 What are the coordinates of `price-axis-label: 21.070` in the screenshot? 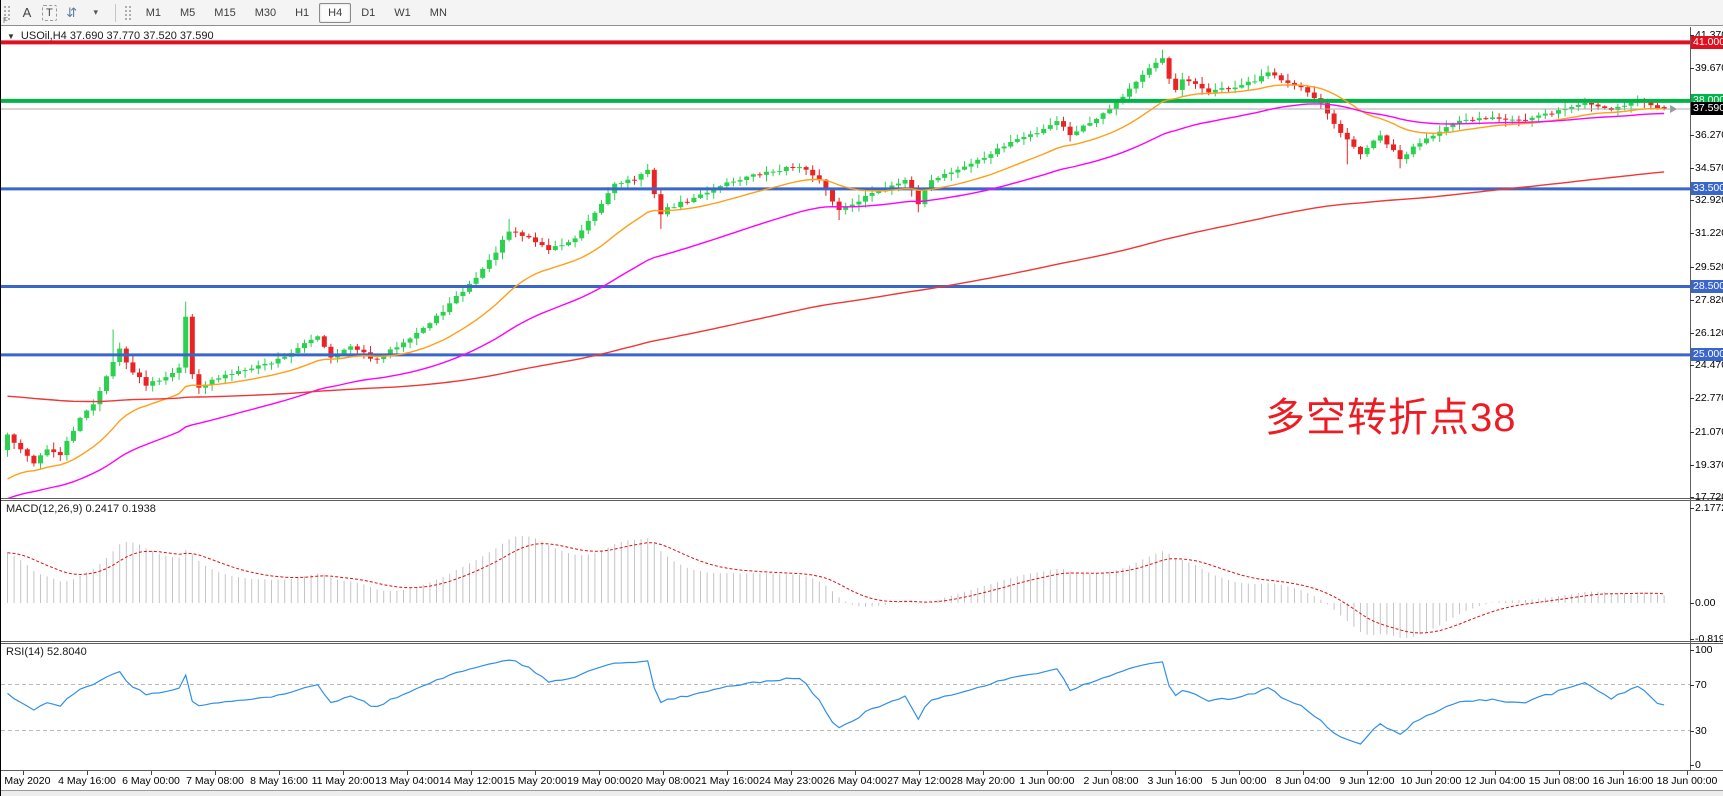 It's located at (1709, 432).